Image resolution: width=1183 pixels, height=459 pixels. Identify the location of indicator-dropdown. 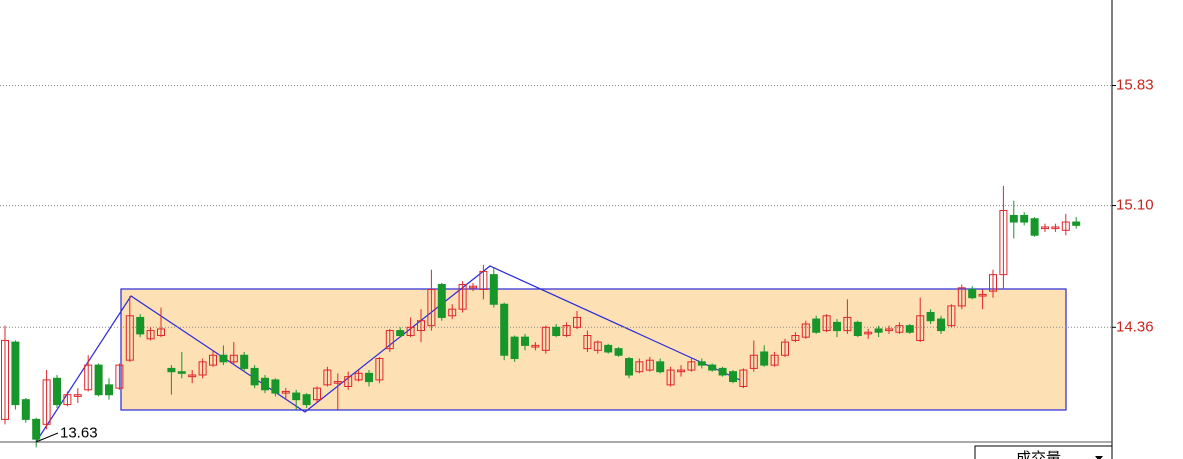
(1043, 452).